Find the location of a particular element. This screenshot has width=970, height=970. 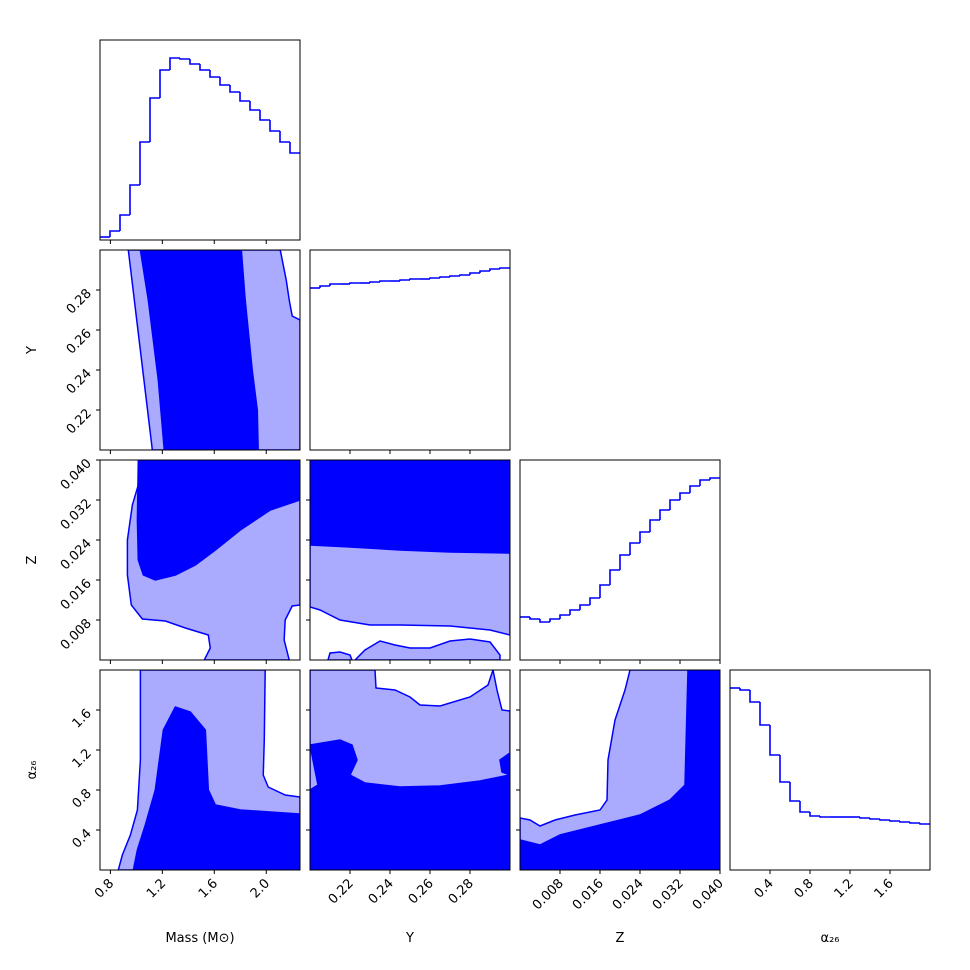

y-tick-label: 0.24 is located at coordinates (79, 381).